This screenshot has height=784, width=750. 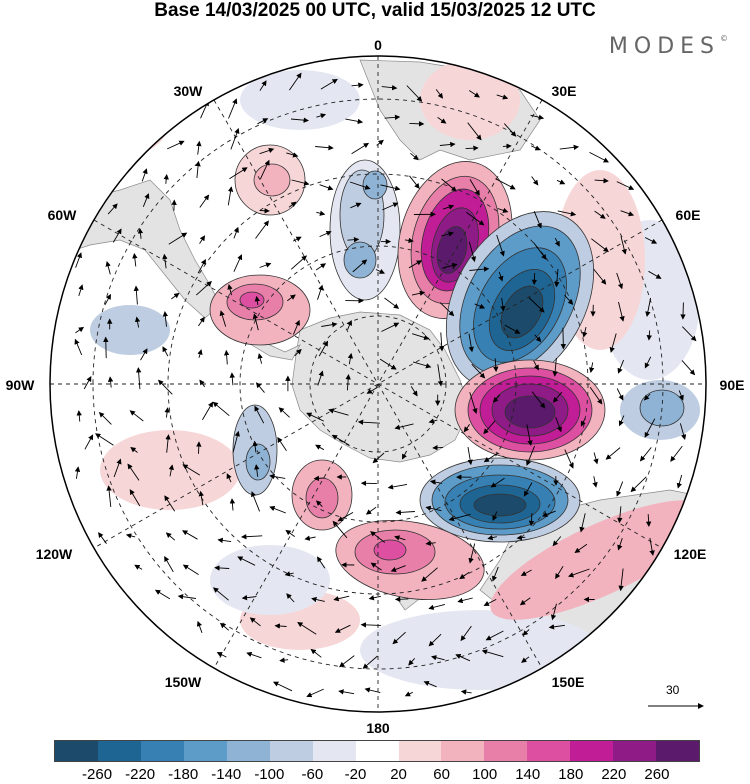 I want to click on lon-label-120e: 120E, so click(x=690, y=554).